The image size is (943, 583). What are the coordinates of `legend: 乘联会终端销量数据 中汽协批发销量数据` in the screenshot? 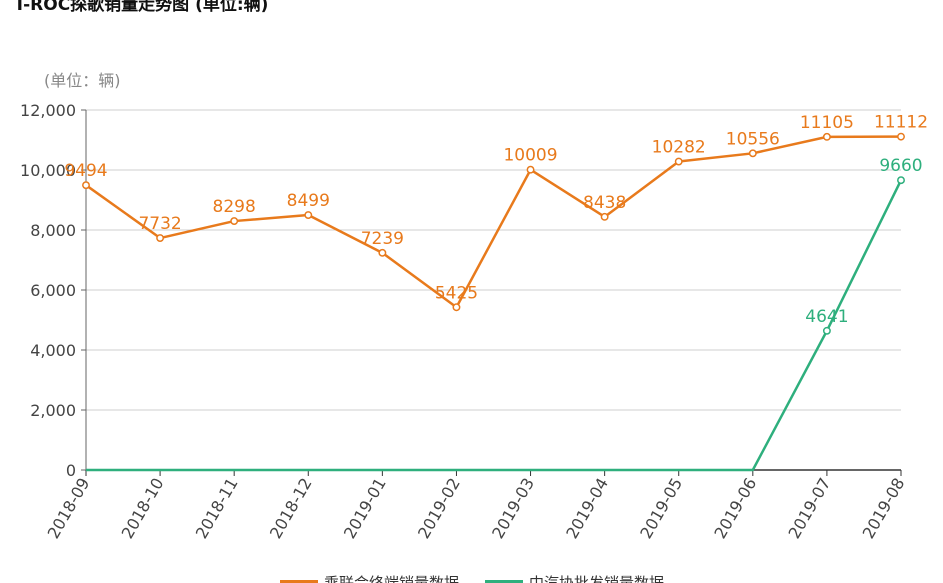 It's located at (472, 578).